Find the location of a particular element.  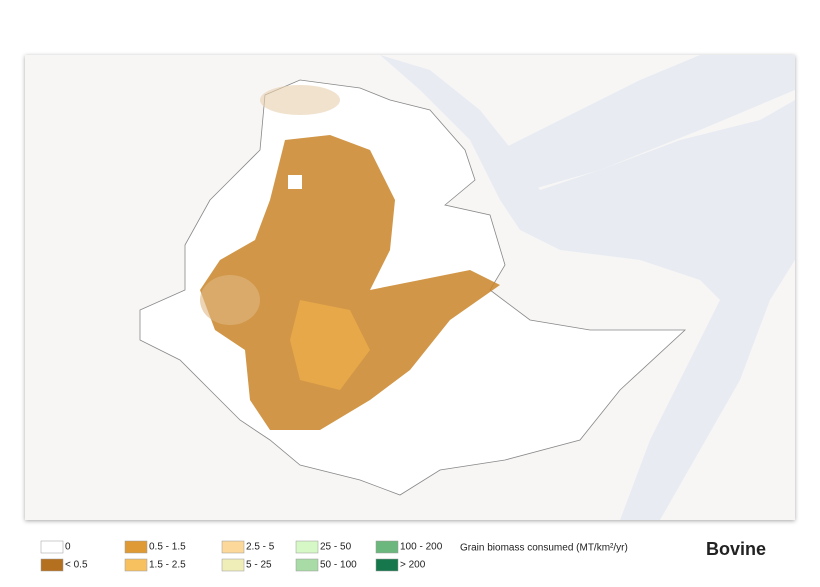

sea is located at coordinates (637, 122).